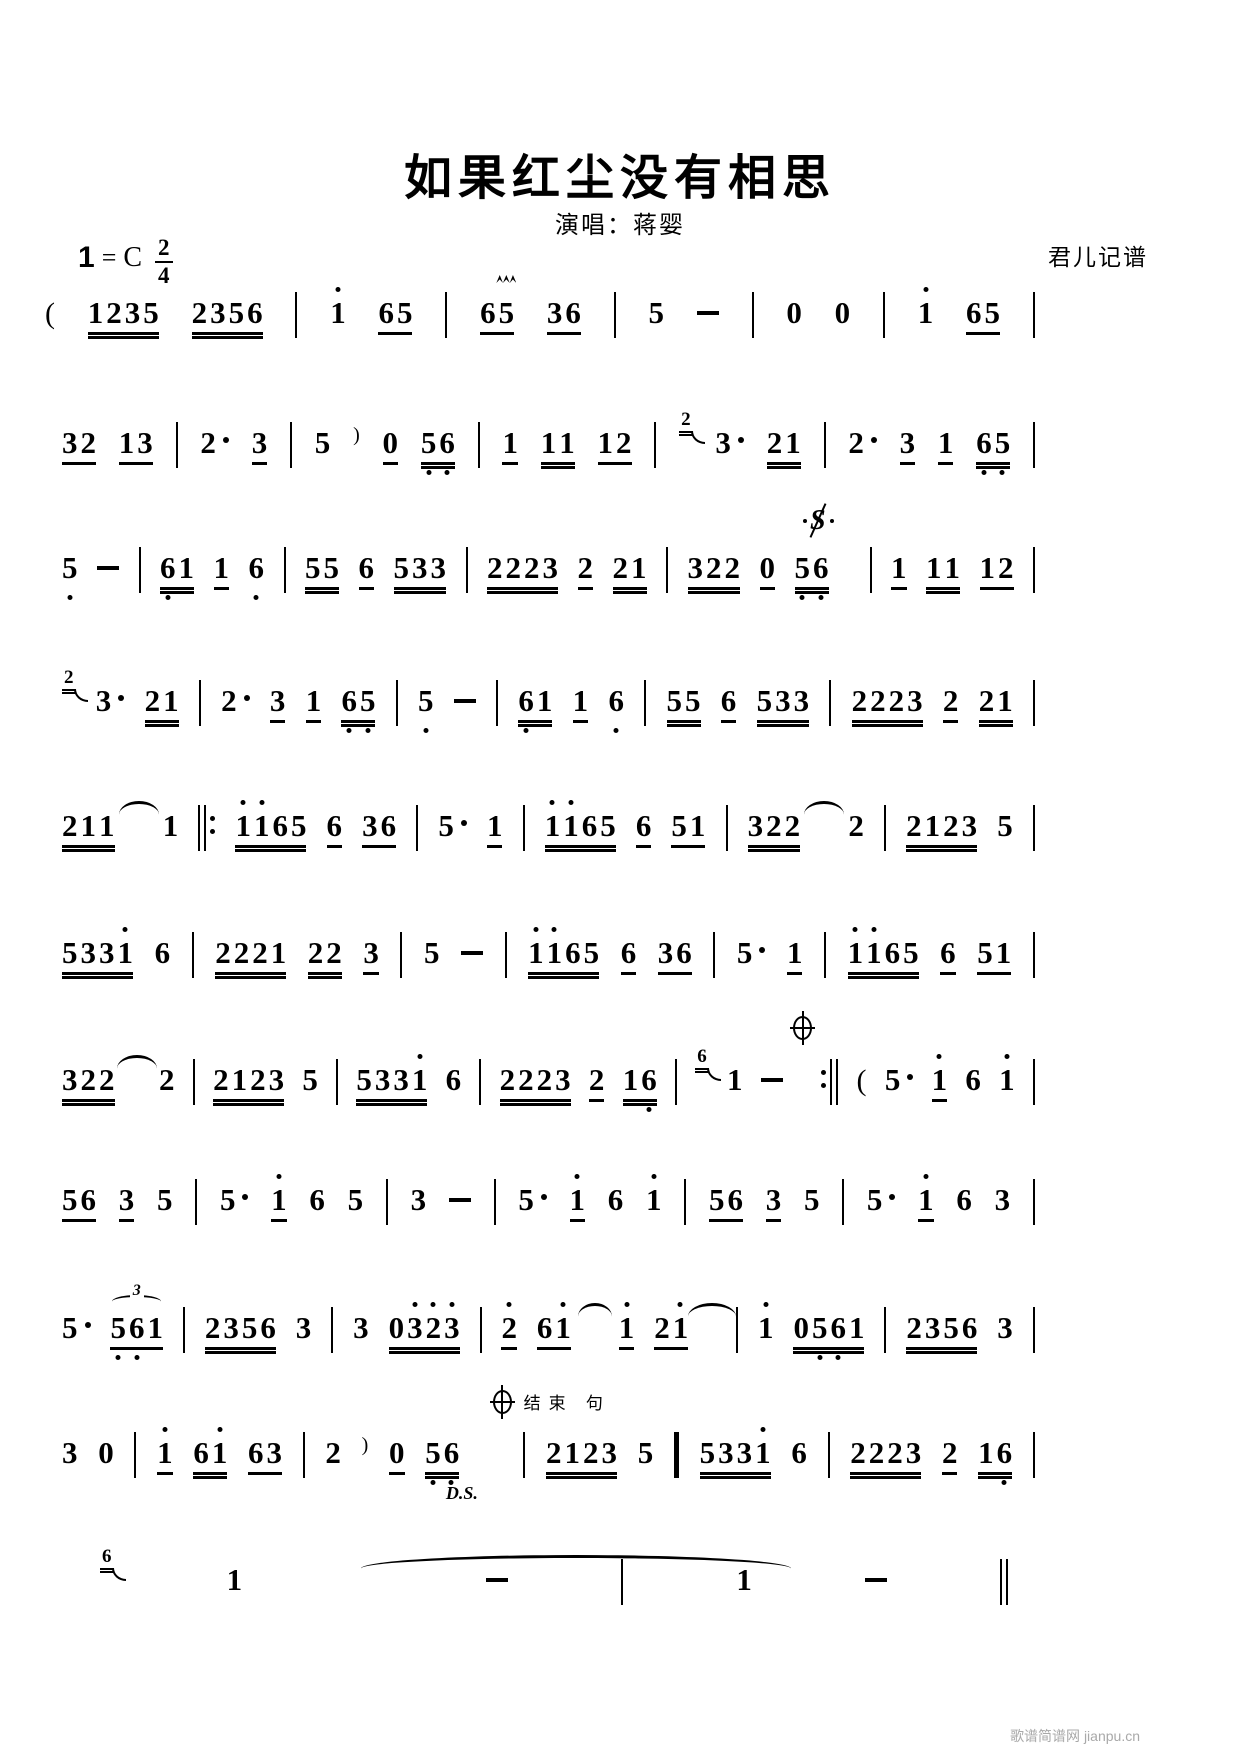 This screenshot has width=1240, height=1754. What do you see at coordinates (109, 257) in the screenshot?
I see `key-equals-sign: =` at bounding box center [109, 257].